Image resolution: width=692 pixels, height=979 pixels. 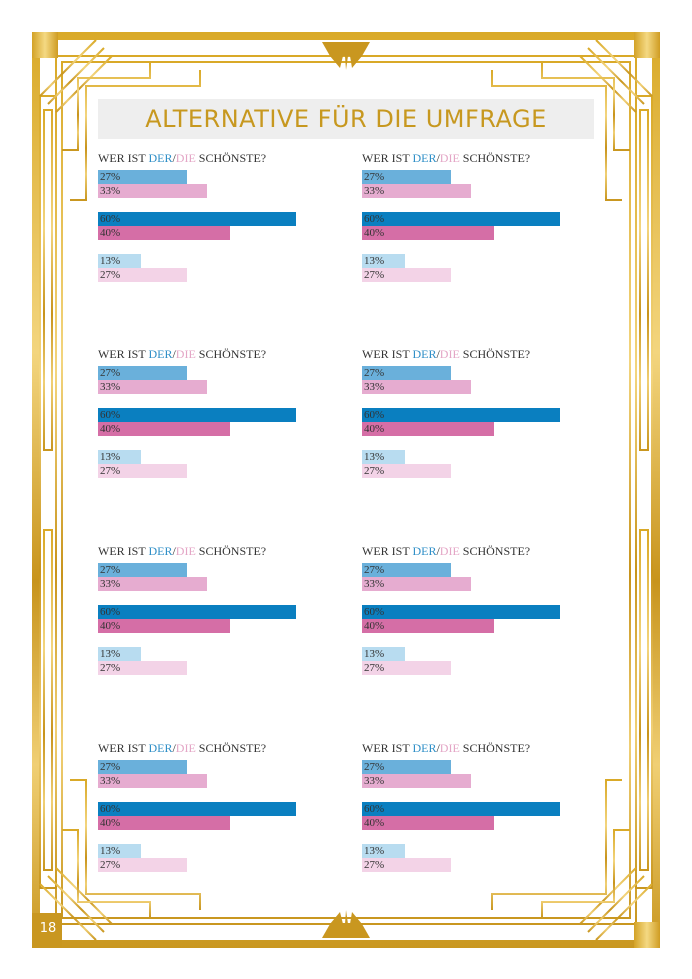 I want to click on corner-block-br, so click(x=647, y=935).